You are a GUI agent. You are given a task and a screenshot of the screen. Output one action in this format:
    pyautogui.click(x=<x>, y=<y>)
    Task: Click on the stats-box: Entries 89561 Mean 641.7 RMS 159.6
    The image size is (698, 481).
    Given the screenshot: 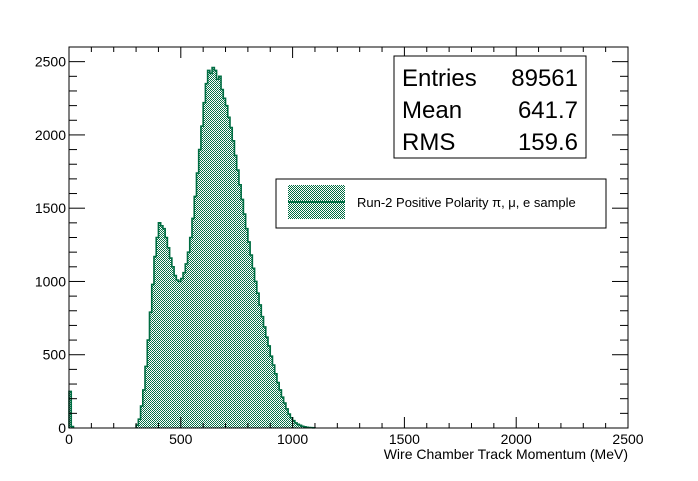 What is the action you would take?
    pyautogui.click(x=490, y=107)
    